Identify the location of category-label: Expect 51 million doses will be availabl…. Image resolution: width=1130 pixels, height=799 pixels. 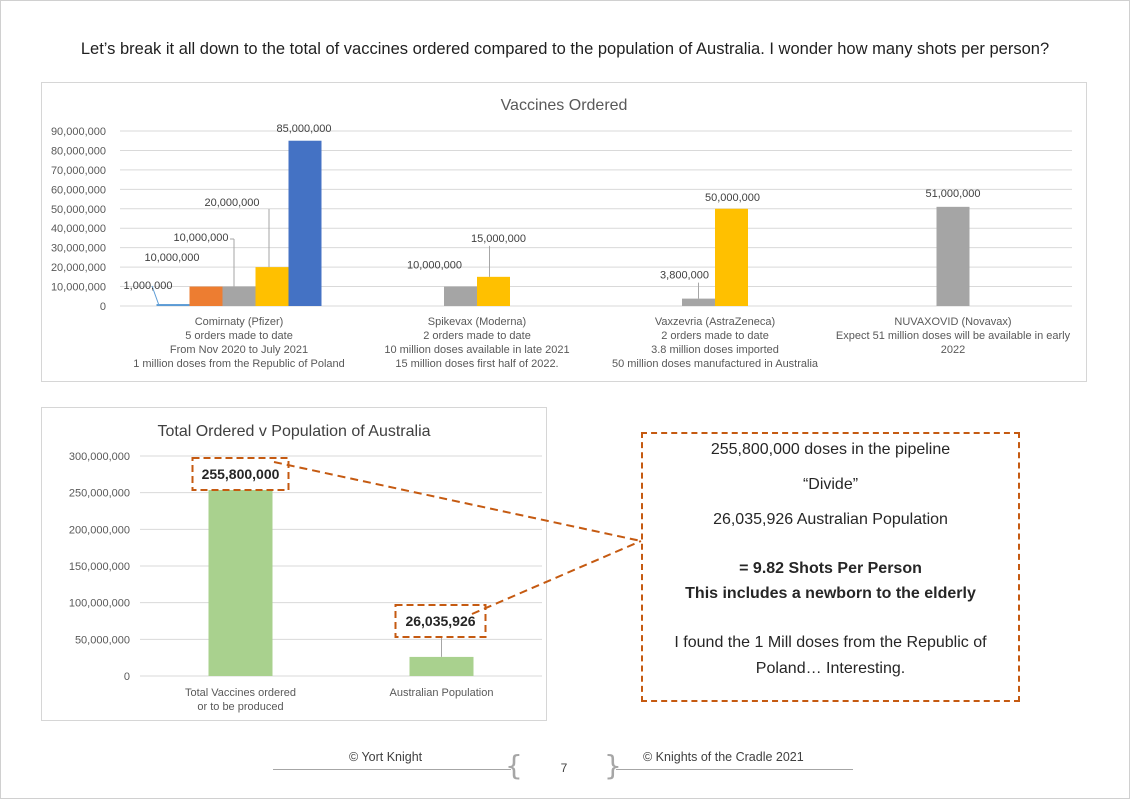
(953, 336).